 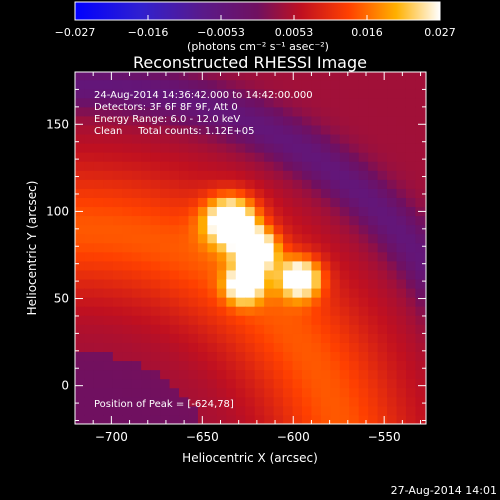 What do you see at coordinates (111, 437) in the screenshot?
I see `x-tick-label: −700` at bounding box center [111, 437].